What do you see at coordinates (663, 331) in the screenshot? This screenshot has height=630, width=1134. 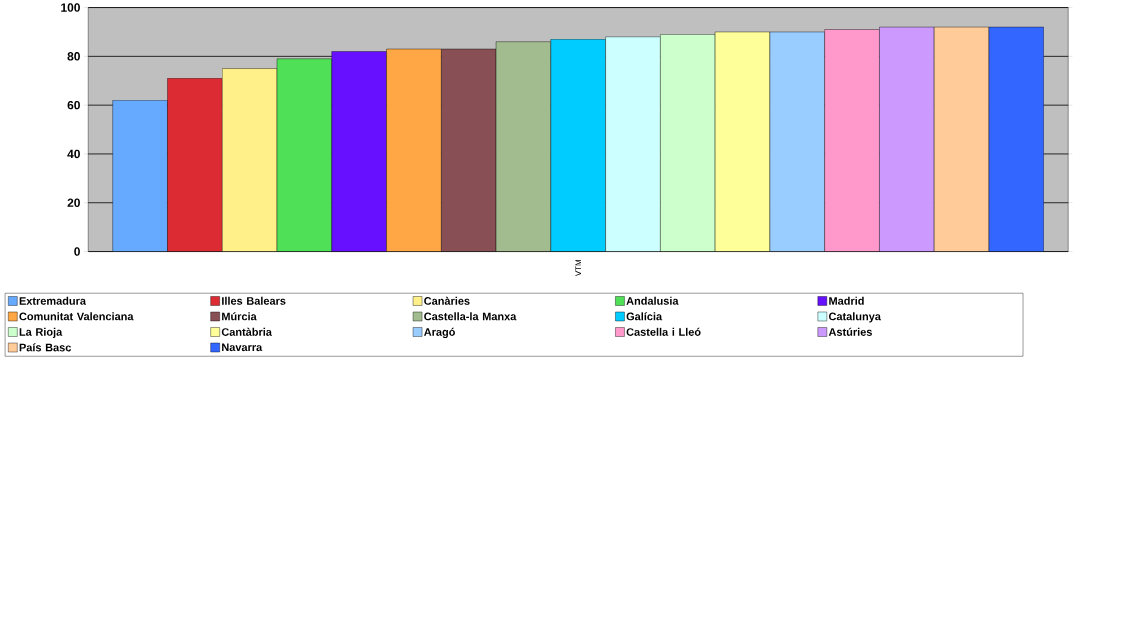 I see `legend-label: Castella i Lleó` at bounding box center [663, 331].